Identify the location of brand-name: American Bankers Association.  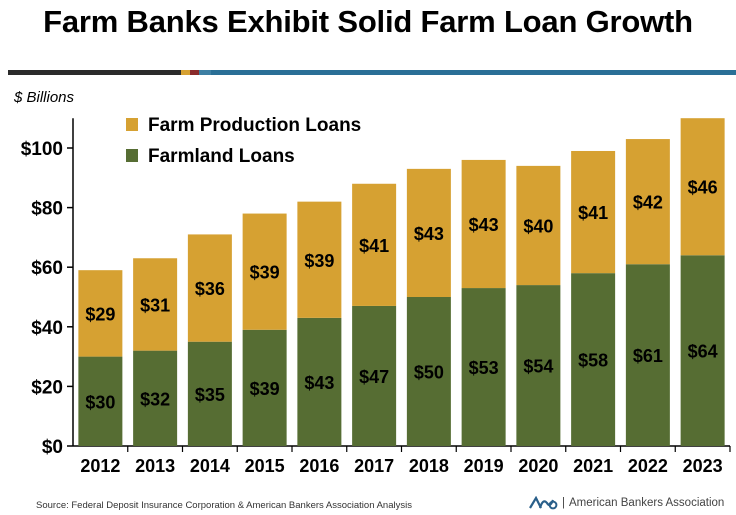
(647, 503).